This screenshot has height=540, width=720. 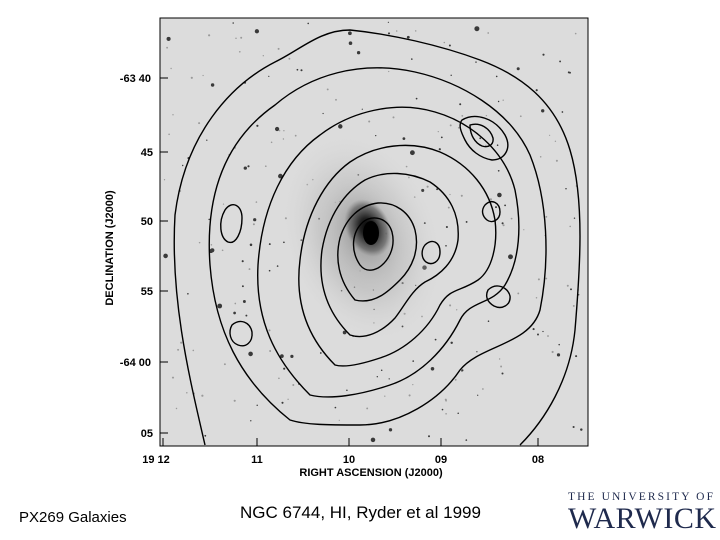 What do you see at coordinates (350, 442) in the screenshot?
I see `x-axis` at bounding box center [350, 442].